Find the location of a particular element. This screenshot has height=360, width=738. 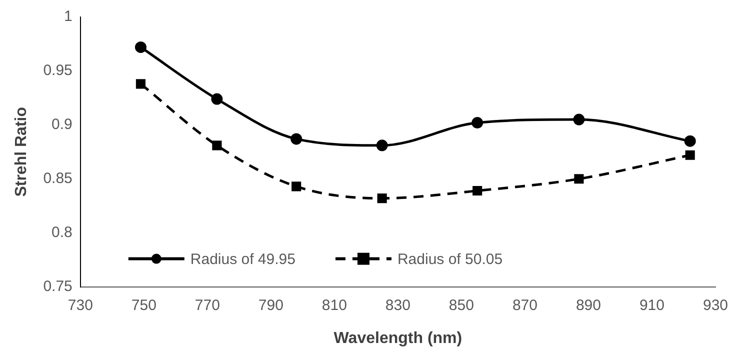

x-tick-label: 850 is located at coordinates (461, 305).